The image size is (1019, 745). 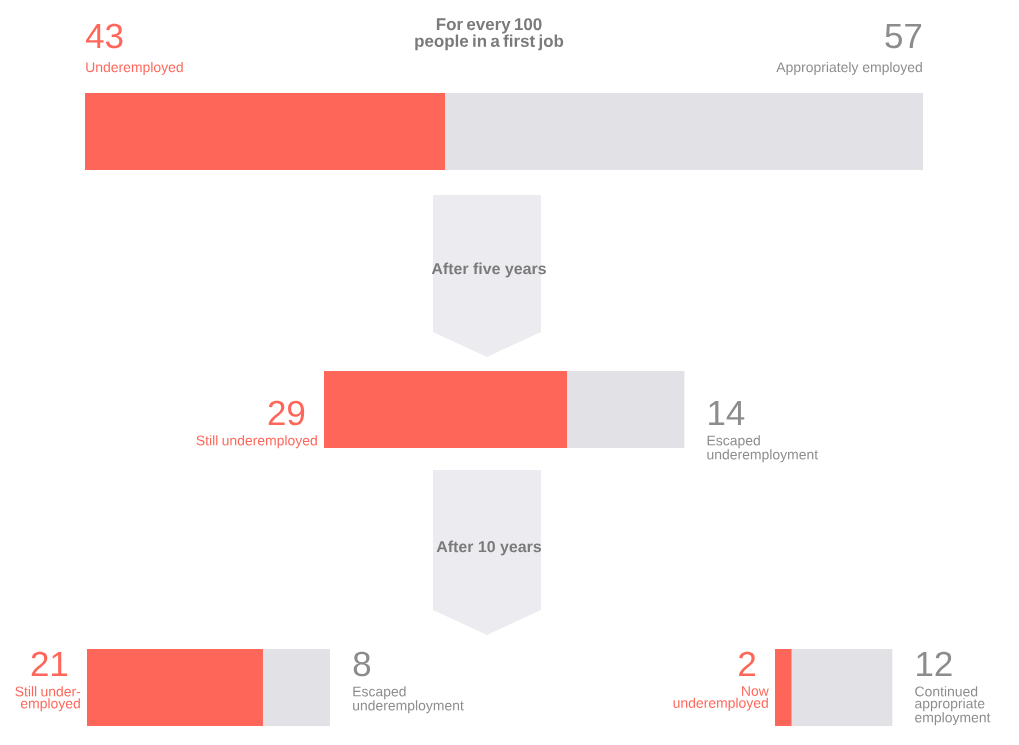 What do you see at coordinates (134, 68) in the screenshot?
I see `category-label: Underemployed` at bounding box center [134, 68].